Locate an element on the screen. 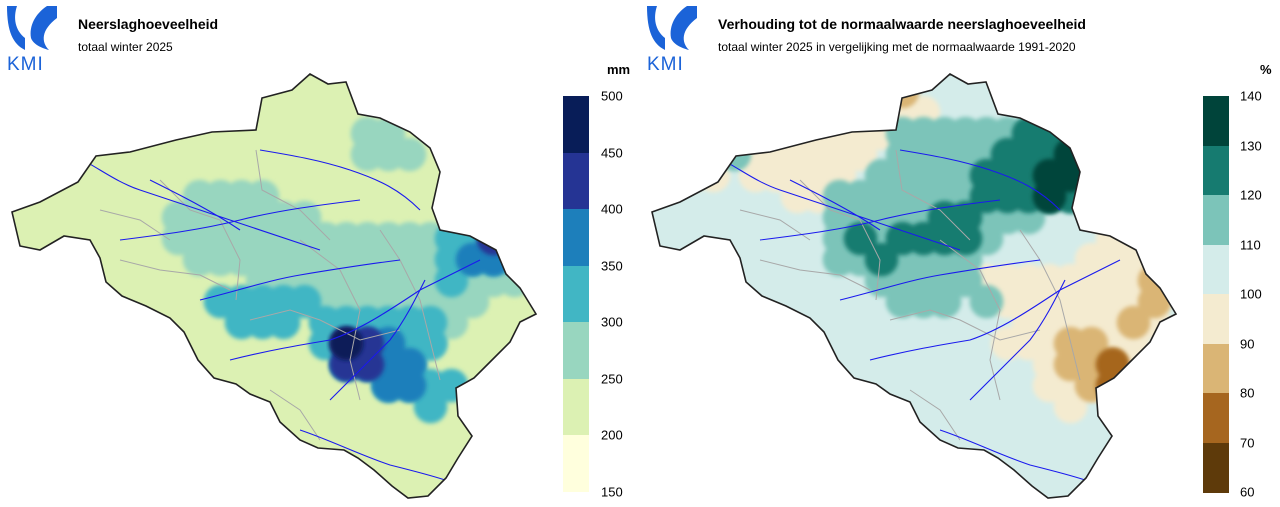 This screenshot has width=1280, height=507. legend-ticks: 140 130 120 110 100 90 80 70 60 is located at coordinates (1260, 294).